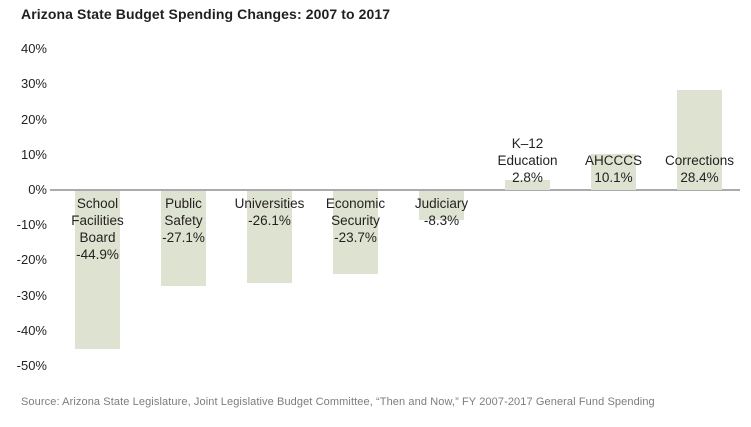  Describe the element at coordinates (527, 177) in the screenshot. I see `bar-label-line: 2.8%` at that location.